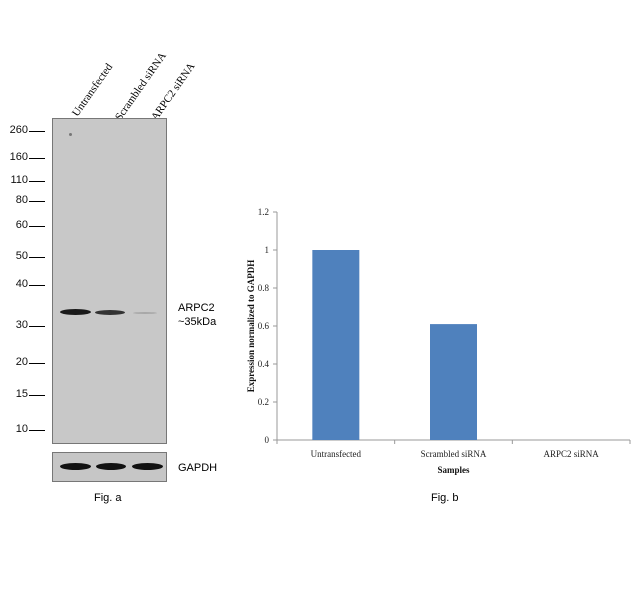 The width and height of the screenshot is (635, 600). Describe the element at coordinates (336, 454) in the screenshot. I see `x-tick-label: Untransfected` at that location.